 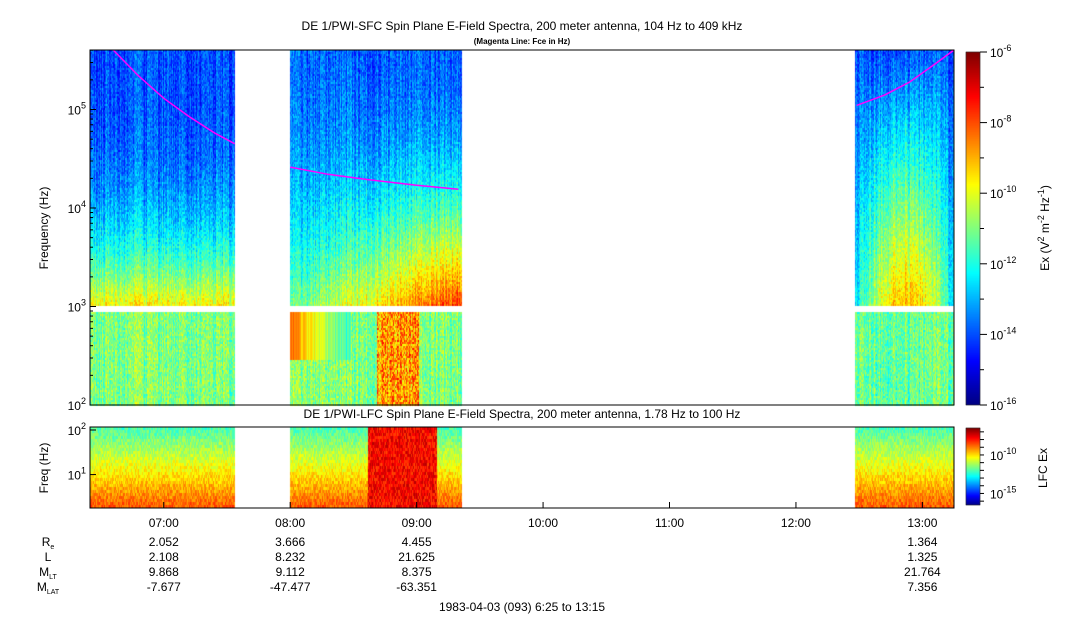 What do you see at coordinates (48, 588) in the screenshot?
I see `ephemeris-row-label: MLAT` at bounding box center [48, 588].